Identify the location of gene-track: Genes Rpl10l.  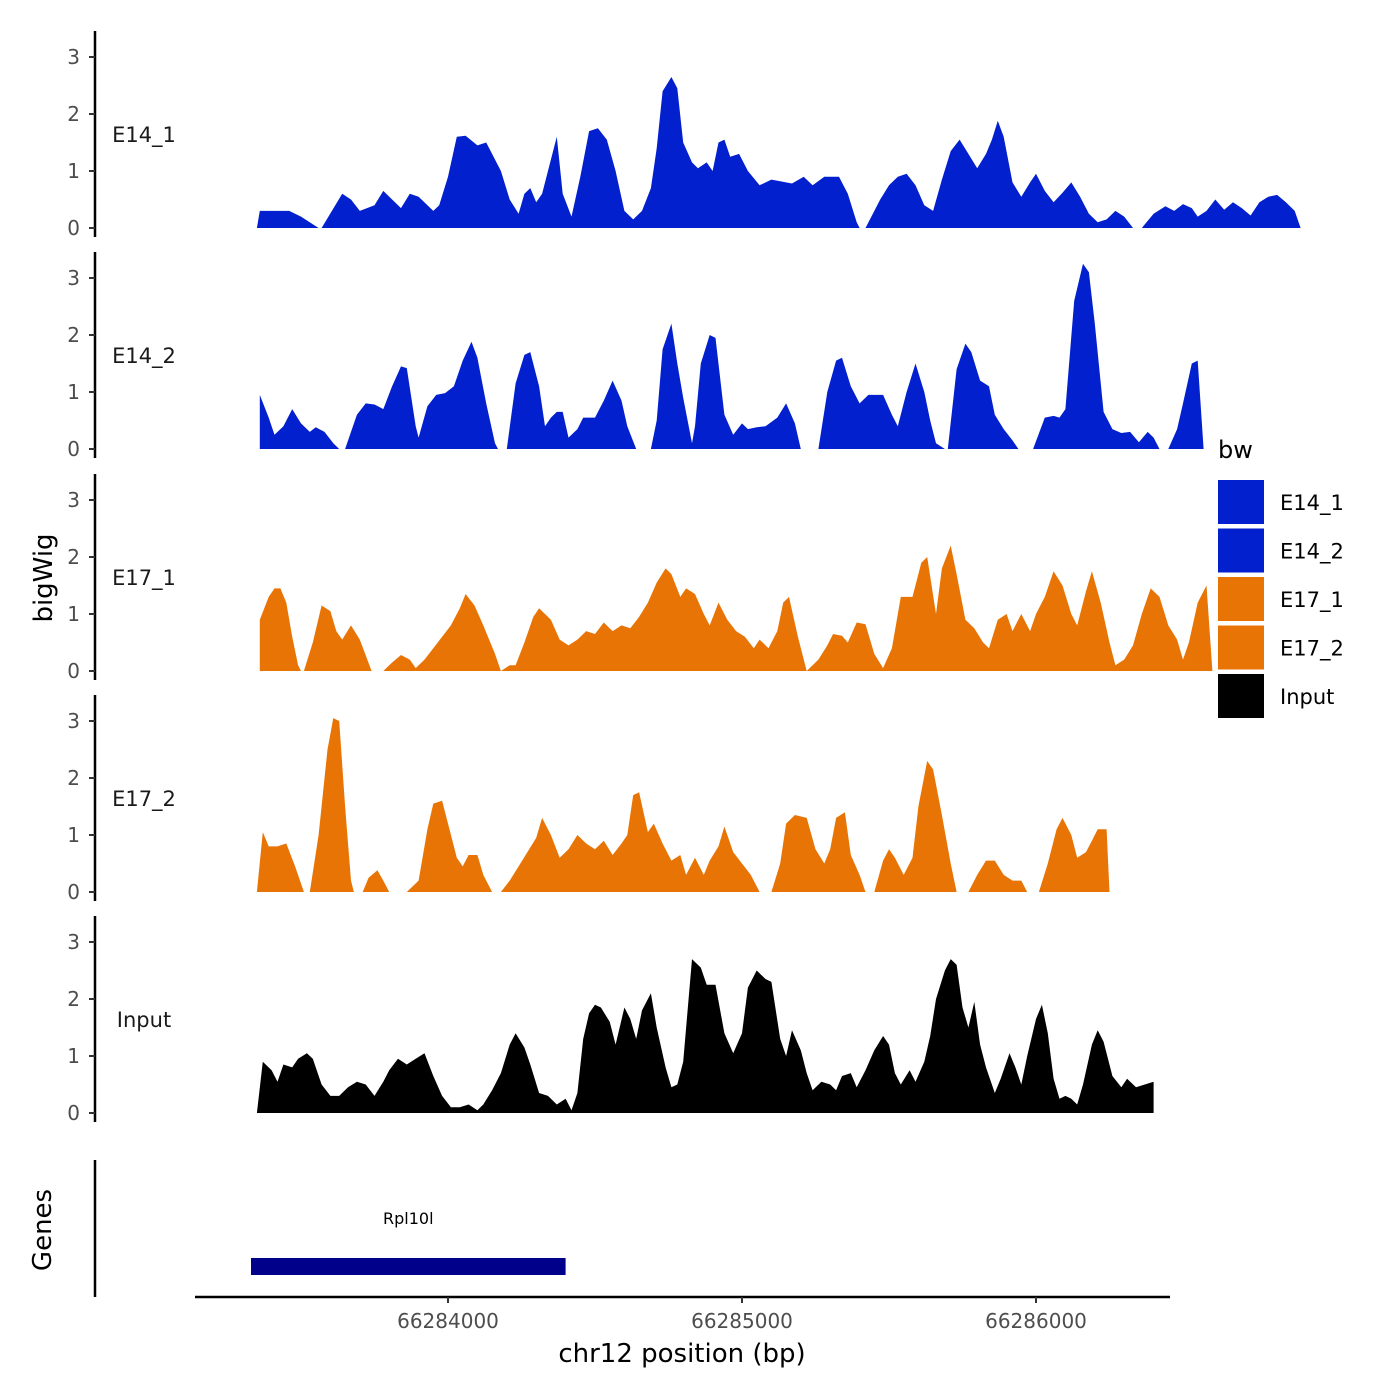
(297, 1228).